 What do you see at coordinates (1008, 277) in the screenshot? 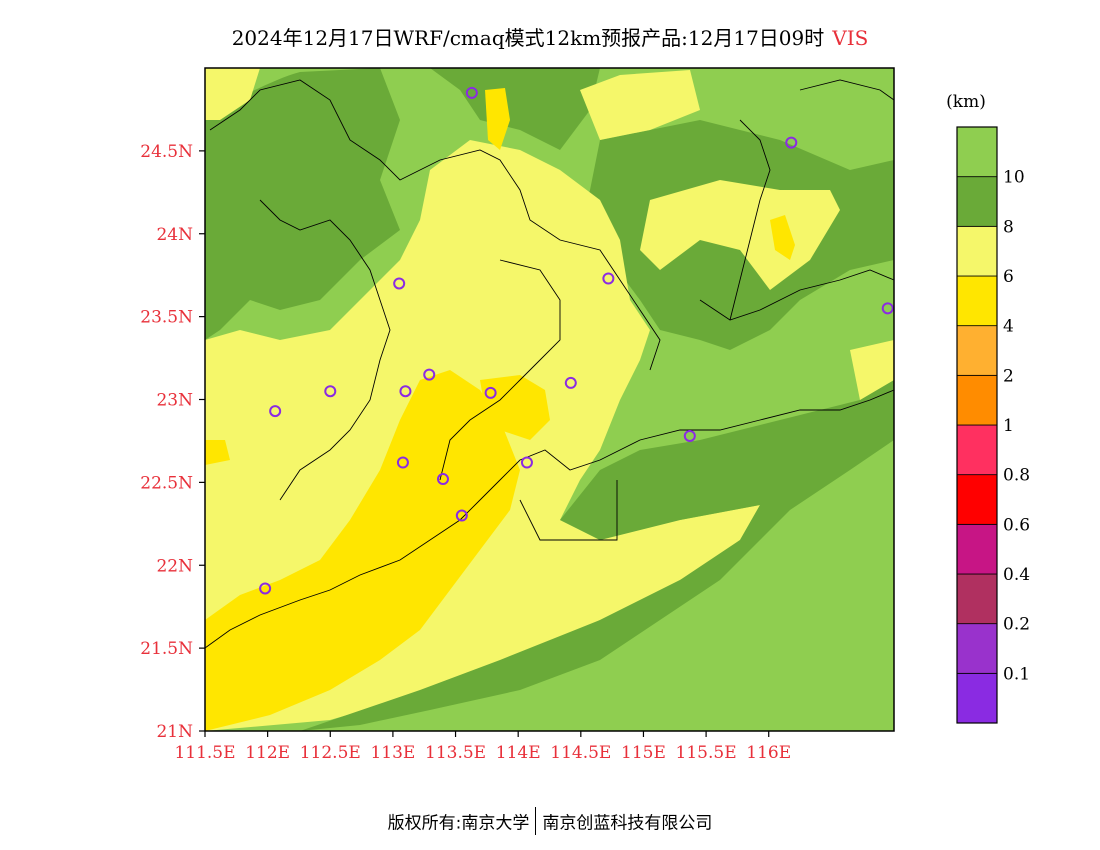
I see `colorbar-label: 6` at bounding box center [1008, 277].